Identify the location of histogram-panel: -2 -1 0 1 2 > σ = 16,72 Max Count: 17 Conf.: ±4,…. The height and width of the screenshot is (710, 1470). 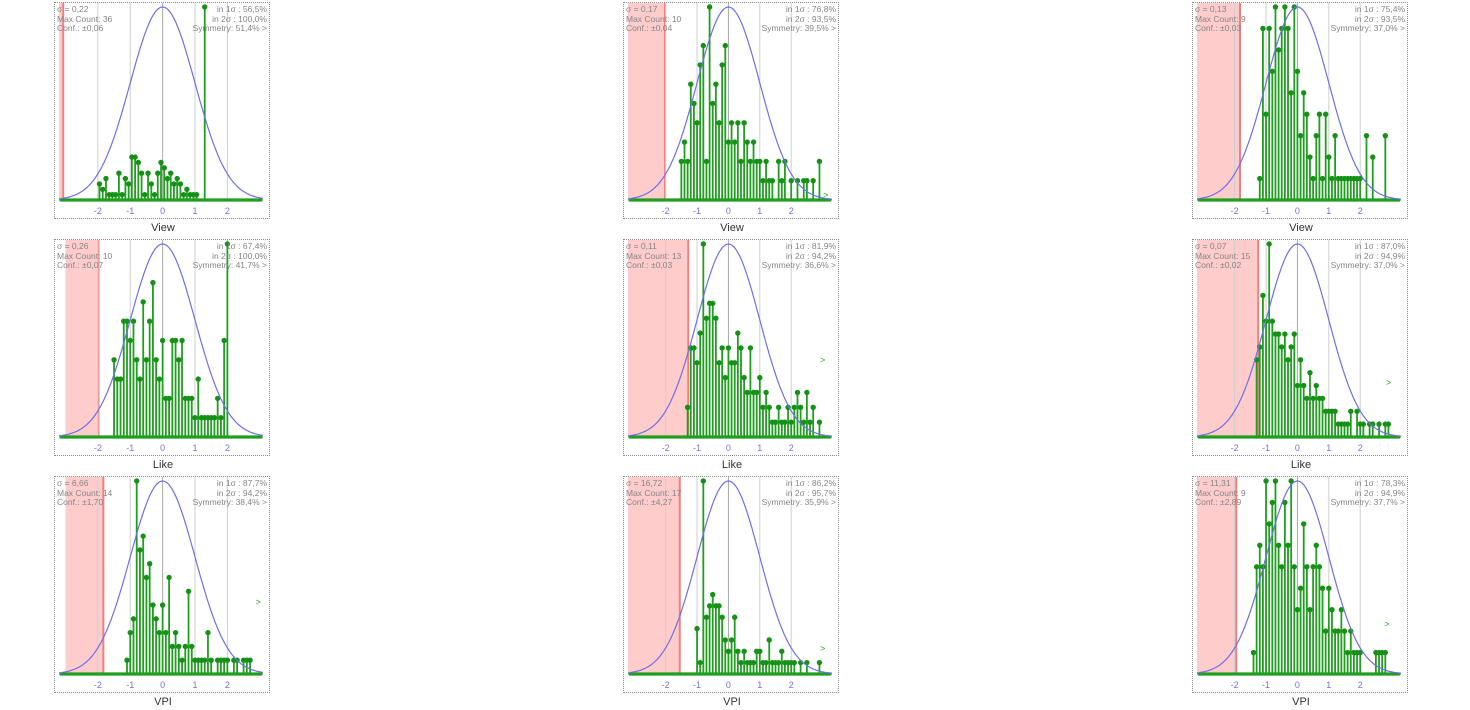
(732, 592).